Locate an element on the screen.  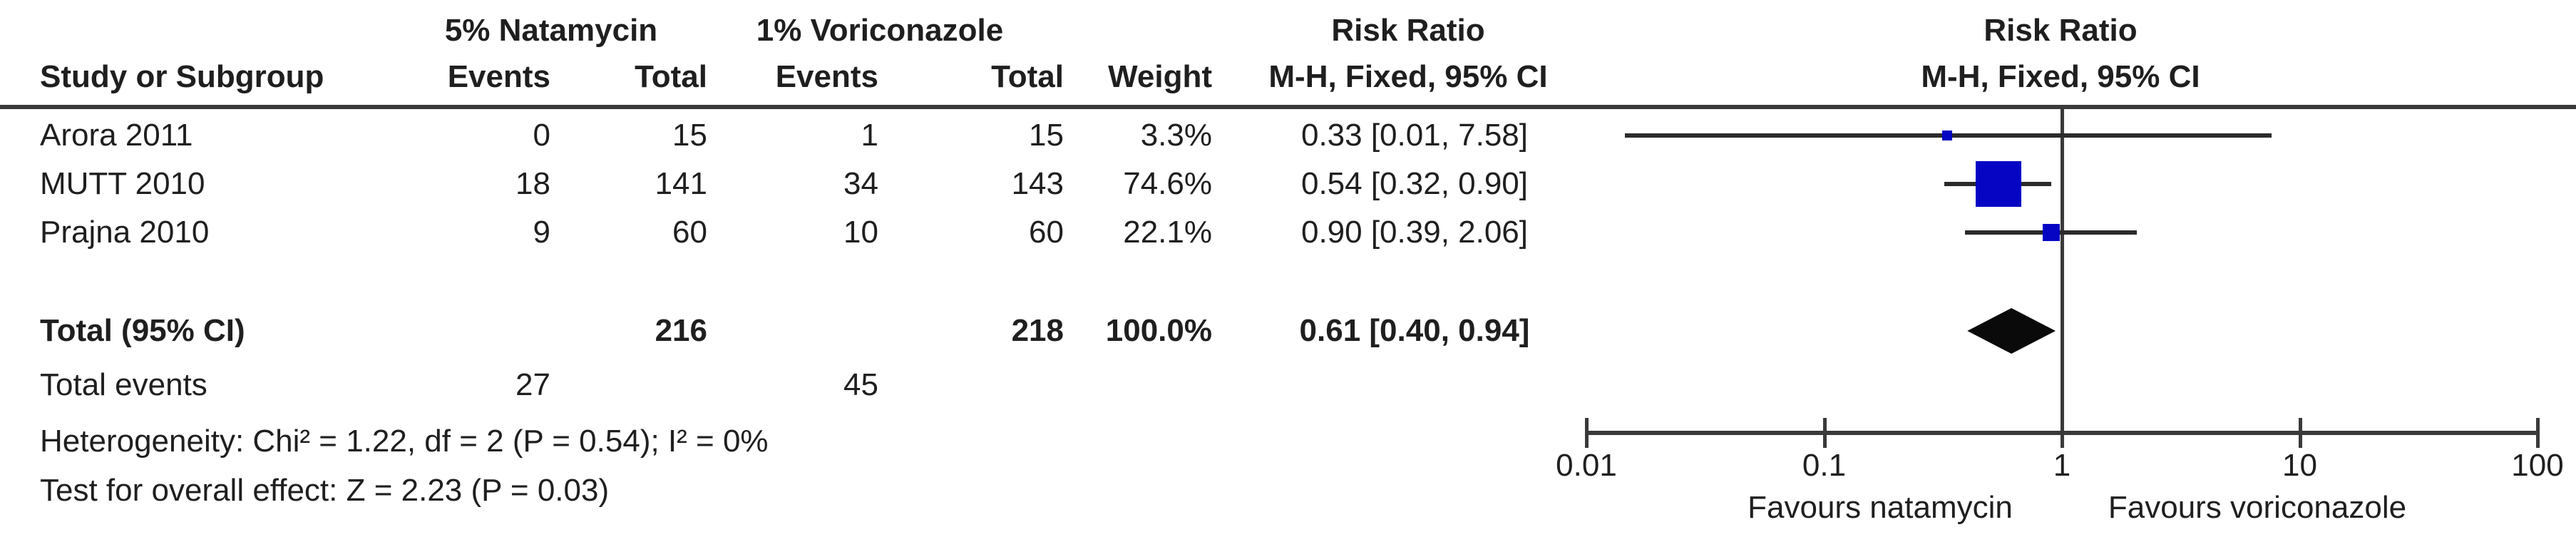
axis-tick-label: 0.01 is located at coordinates (1586, 466).